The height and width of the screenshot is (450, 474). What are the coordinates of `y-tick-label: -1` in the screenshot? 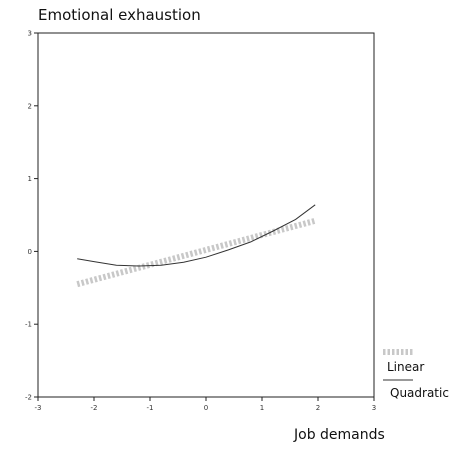 It's located at (28, 325).